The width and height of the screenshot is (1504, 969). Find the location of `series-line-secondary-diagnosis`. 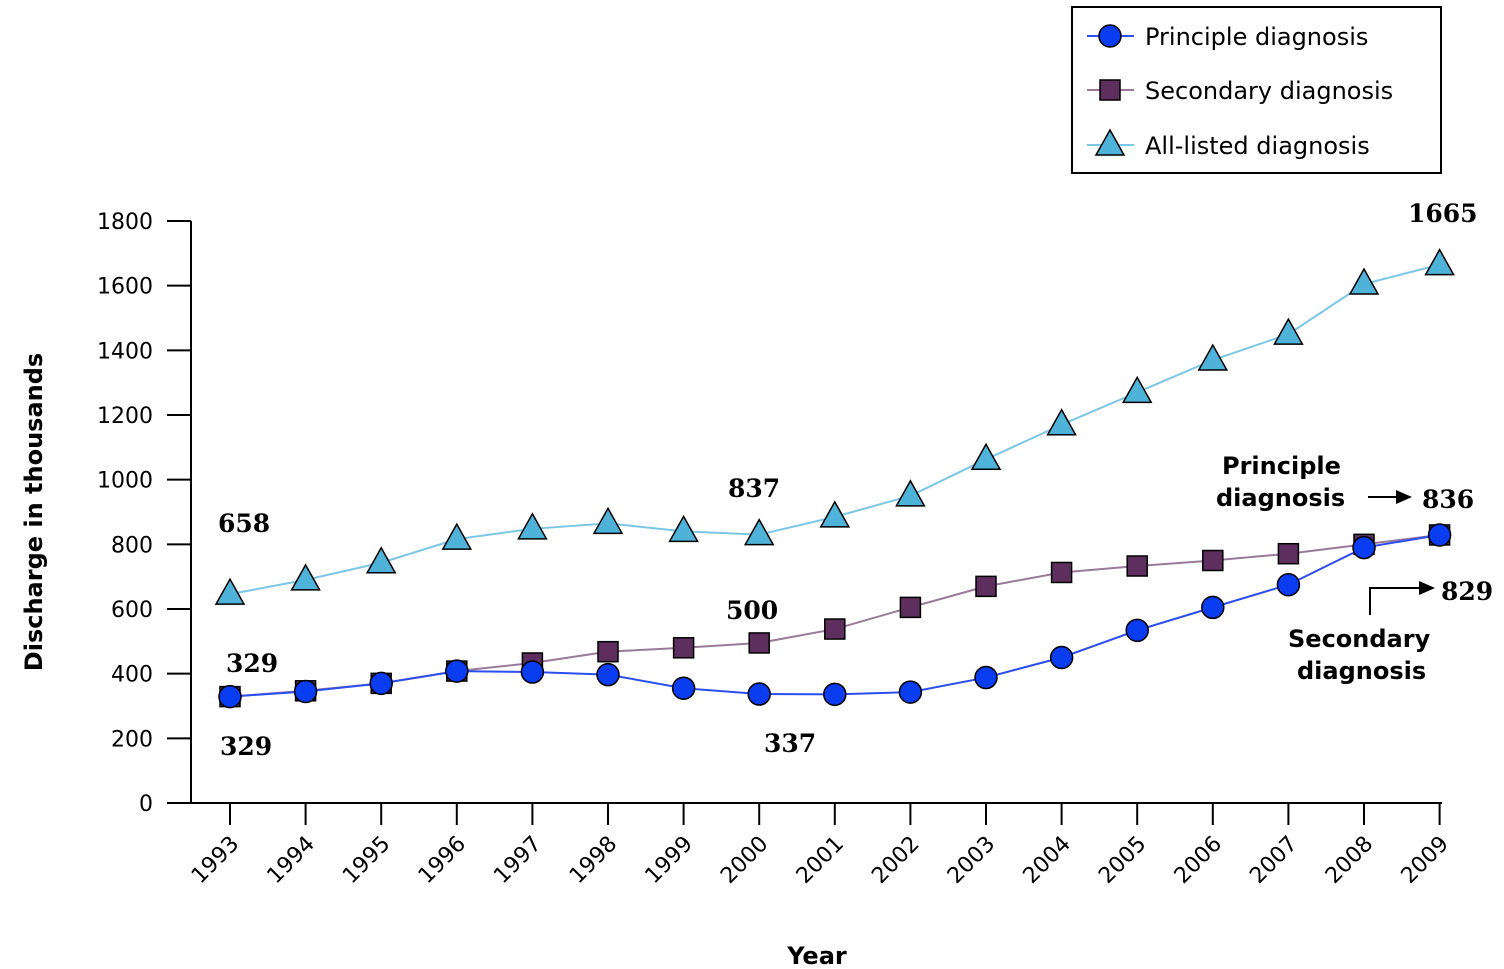

series-line-secondary-diagnosis is located at coordinates (834, 615).